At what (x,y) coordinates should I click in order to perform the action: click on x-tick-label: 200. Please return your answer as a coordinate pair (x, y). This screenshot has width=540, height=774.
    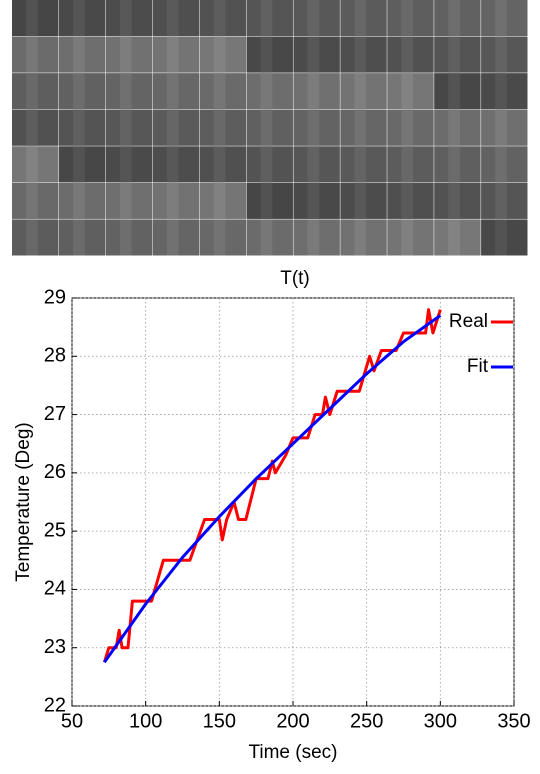
    Looking at the image, I should click on (292, 721).